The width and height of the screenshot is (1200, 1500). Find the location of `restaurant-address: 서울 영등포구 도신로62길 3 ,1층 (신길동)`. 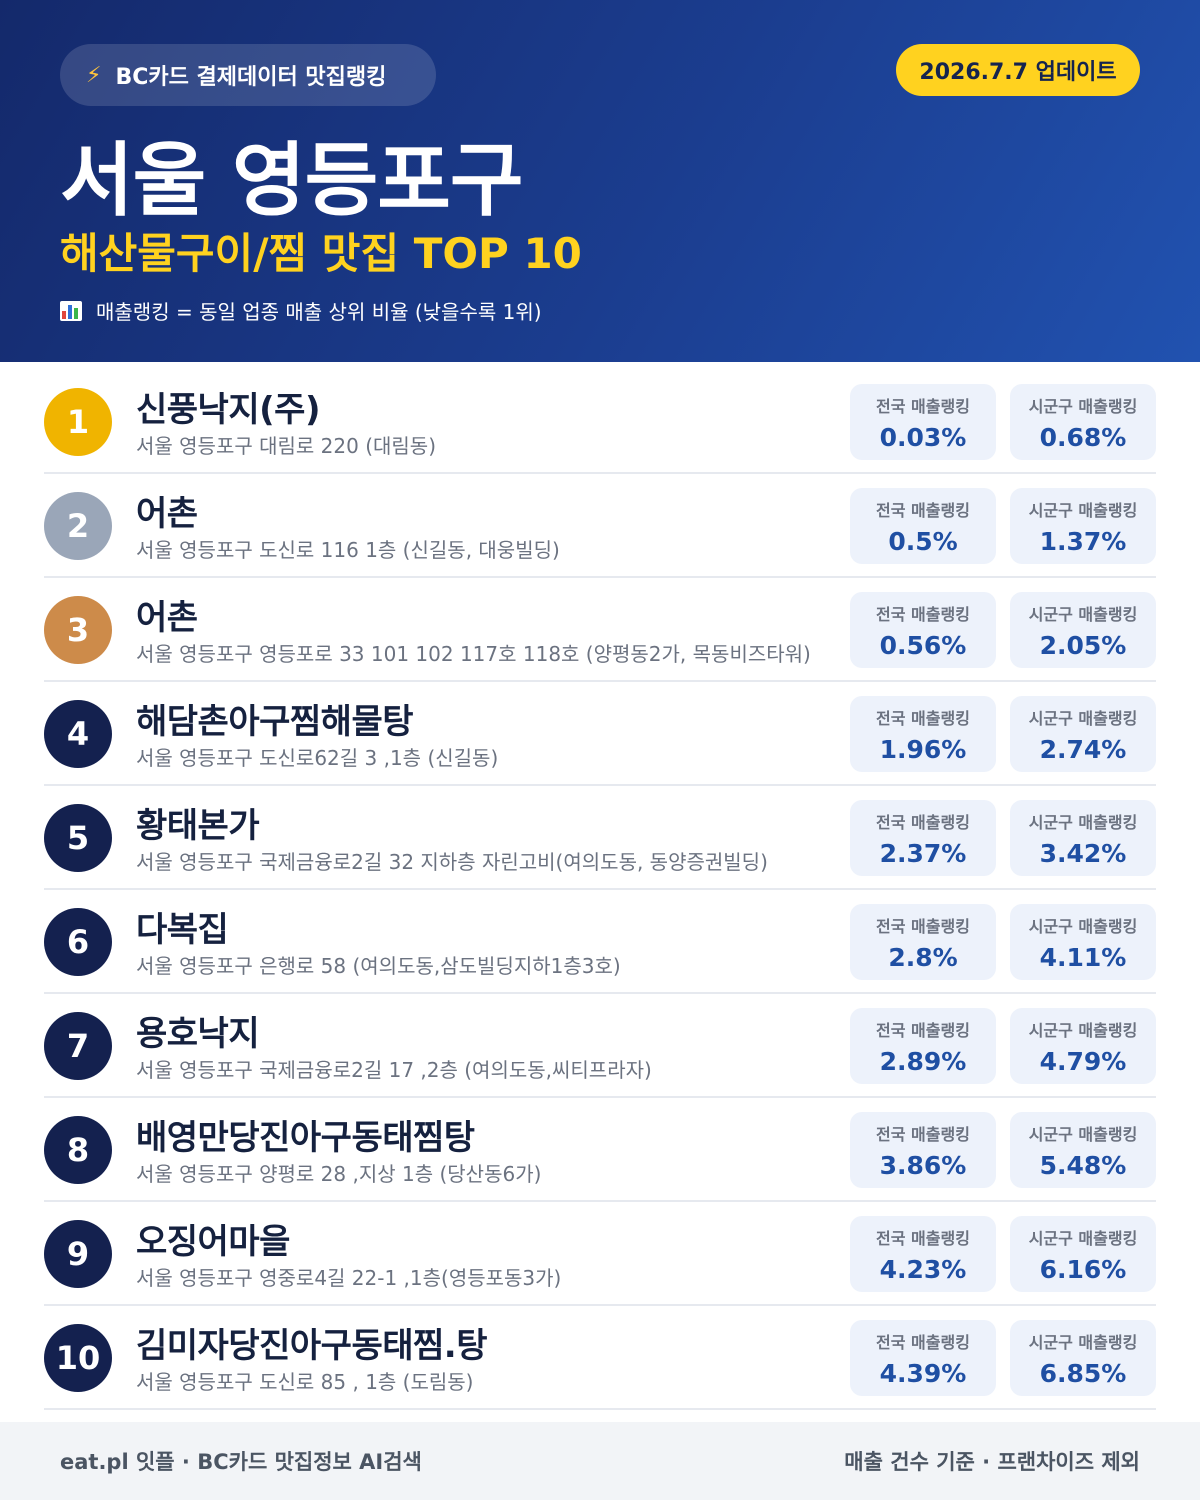

restaurant-address: 서울 영등포구 도신로62길 3 ,1층 (신길동) is located at coordinates (317, 758).